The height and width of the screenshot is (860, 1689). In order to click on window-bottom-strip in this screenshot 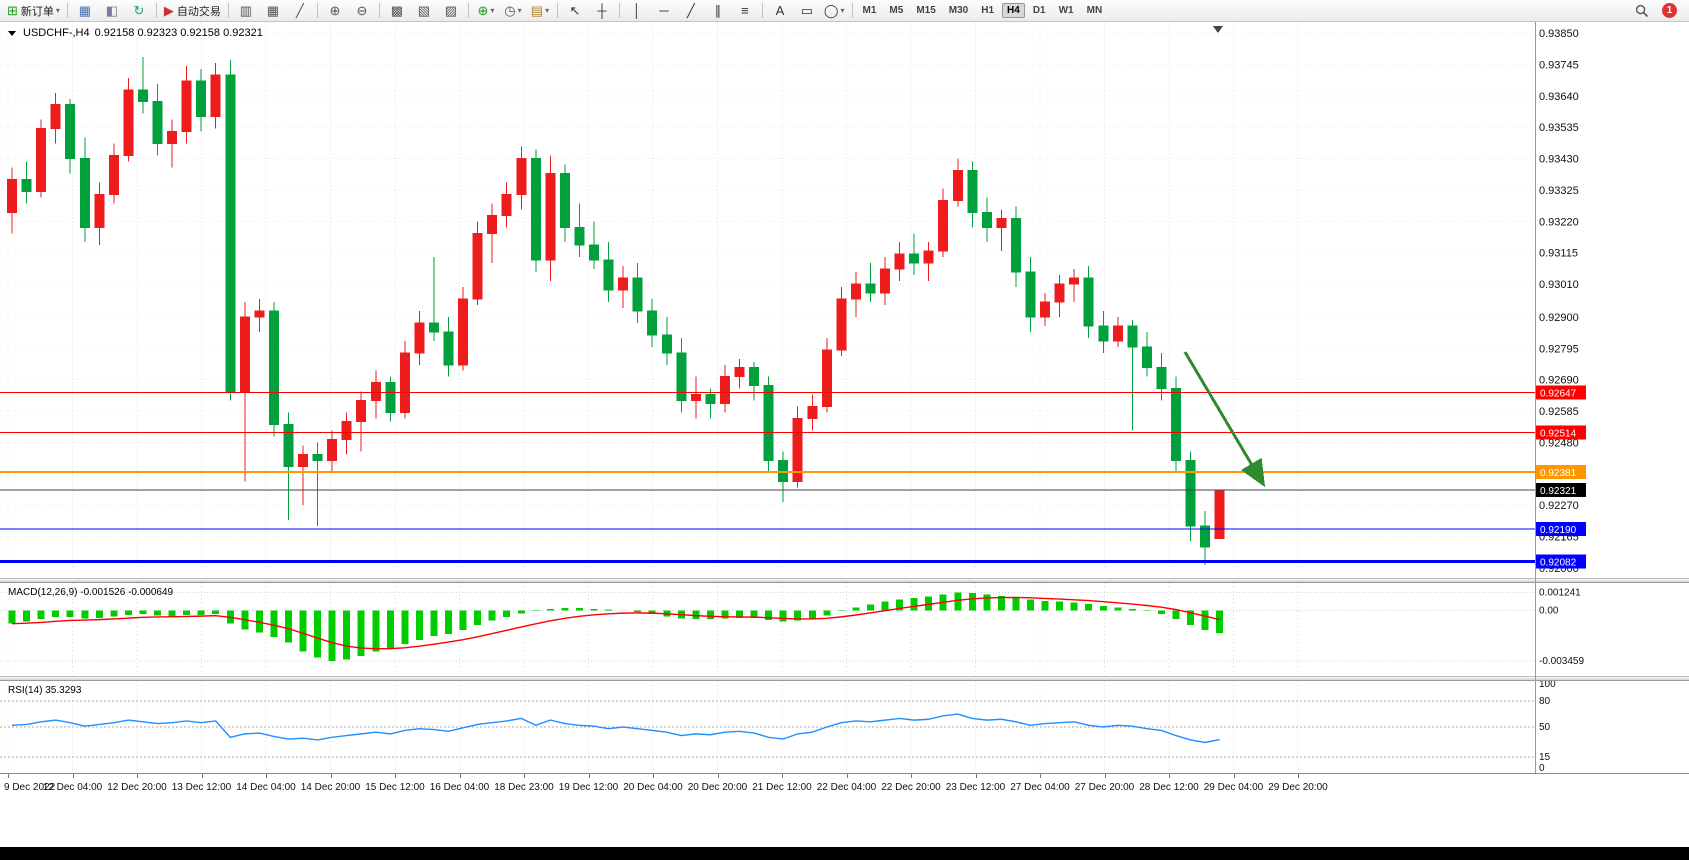, I will do `click(844, 853)`.